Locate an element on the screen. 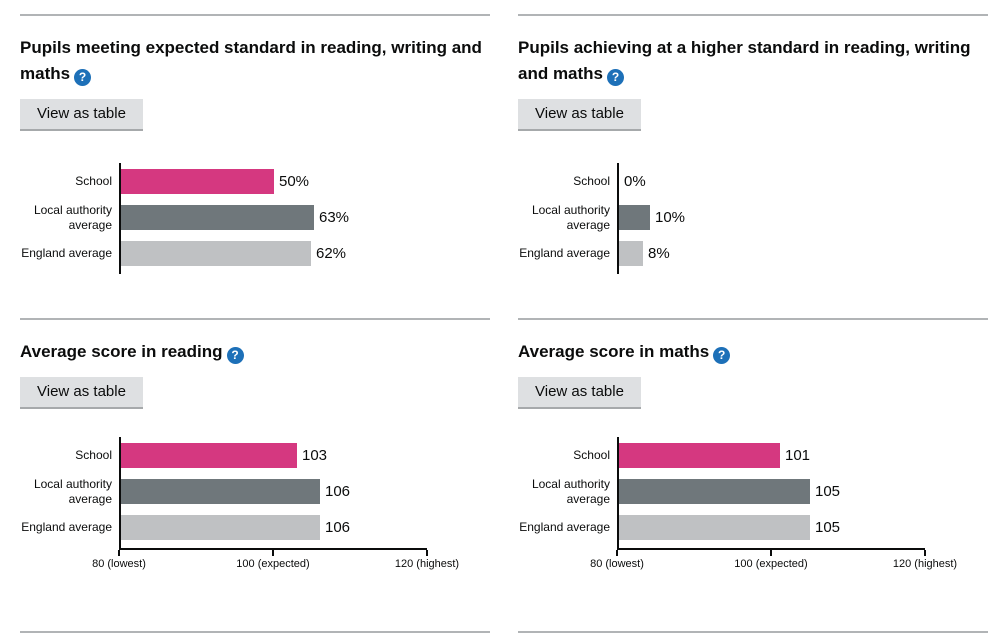 The image size is (1003, 643). bar-value-label: 105 is located at coordinates (828, 491).